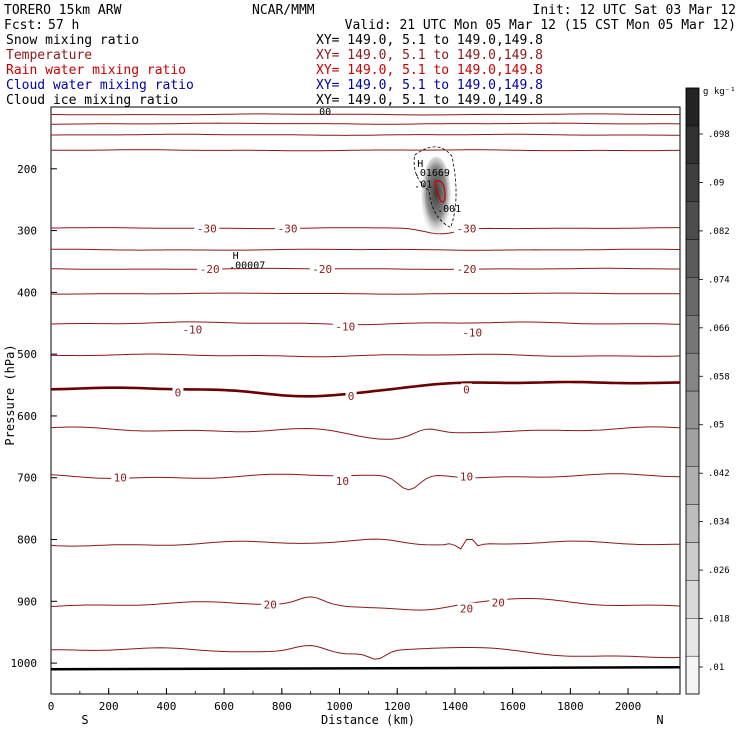 The width and height of the screenshot is (740, 740). I want to click on colorbar-label: .09, so click(716, 183).